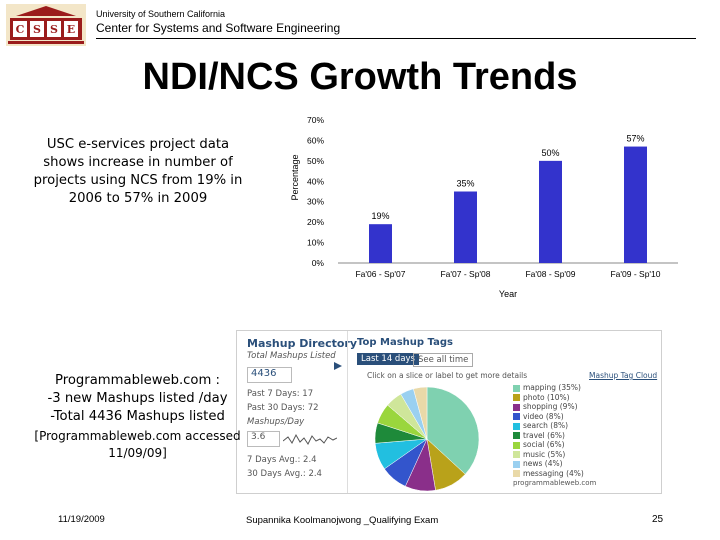  Describe the element at coordinates (46, 25) in the screenshot. I see `usc-csse-logo: C S S E` at that location.